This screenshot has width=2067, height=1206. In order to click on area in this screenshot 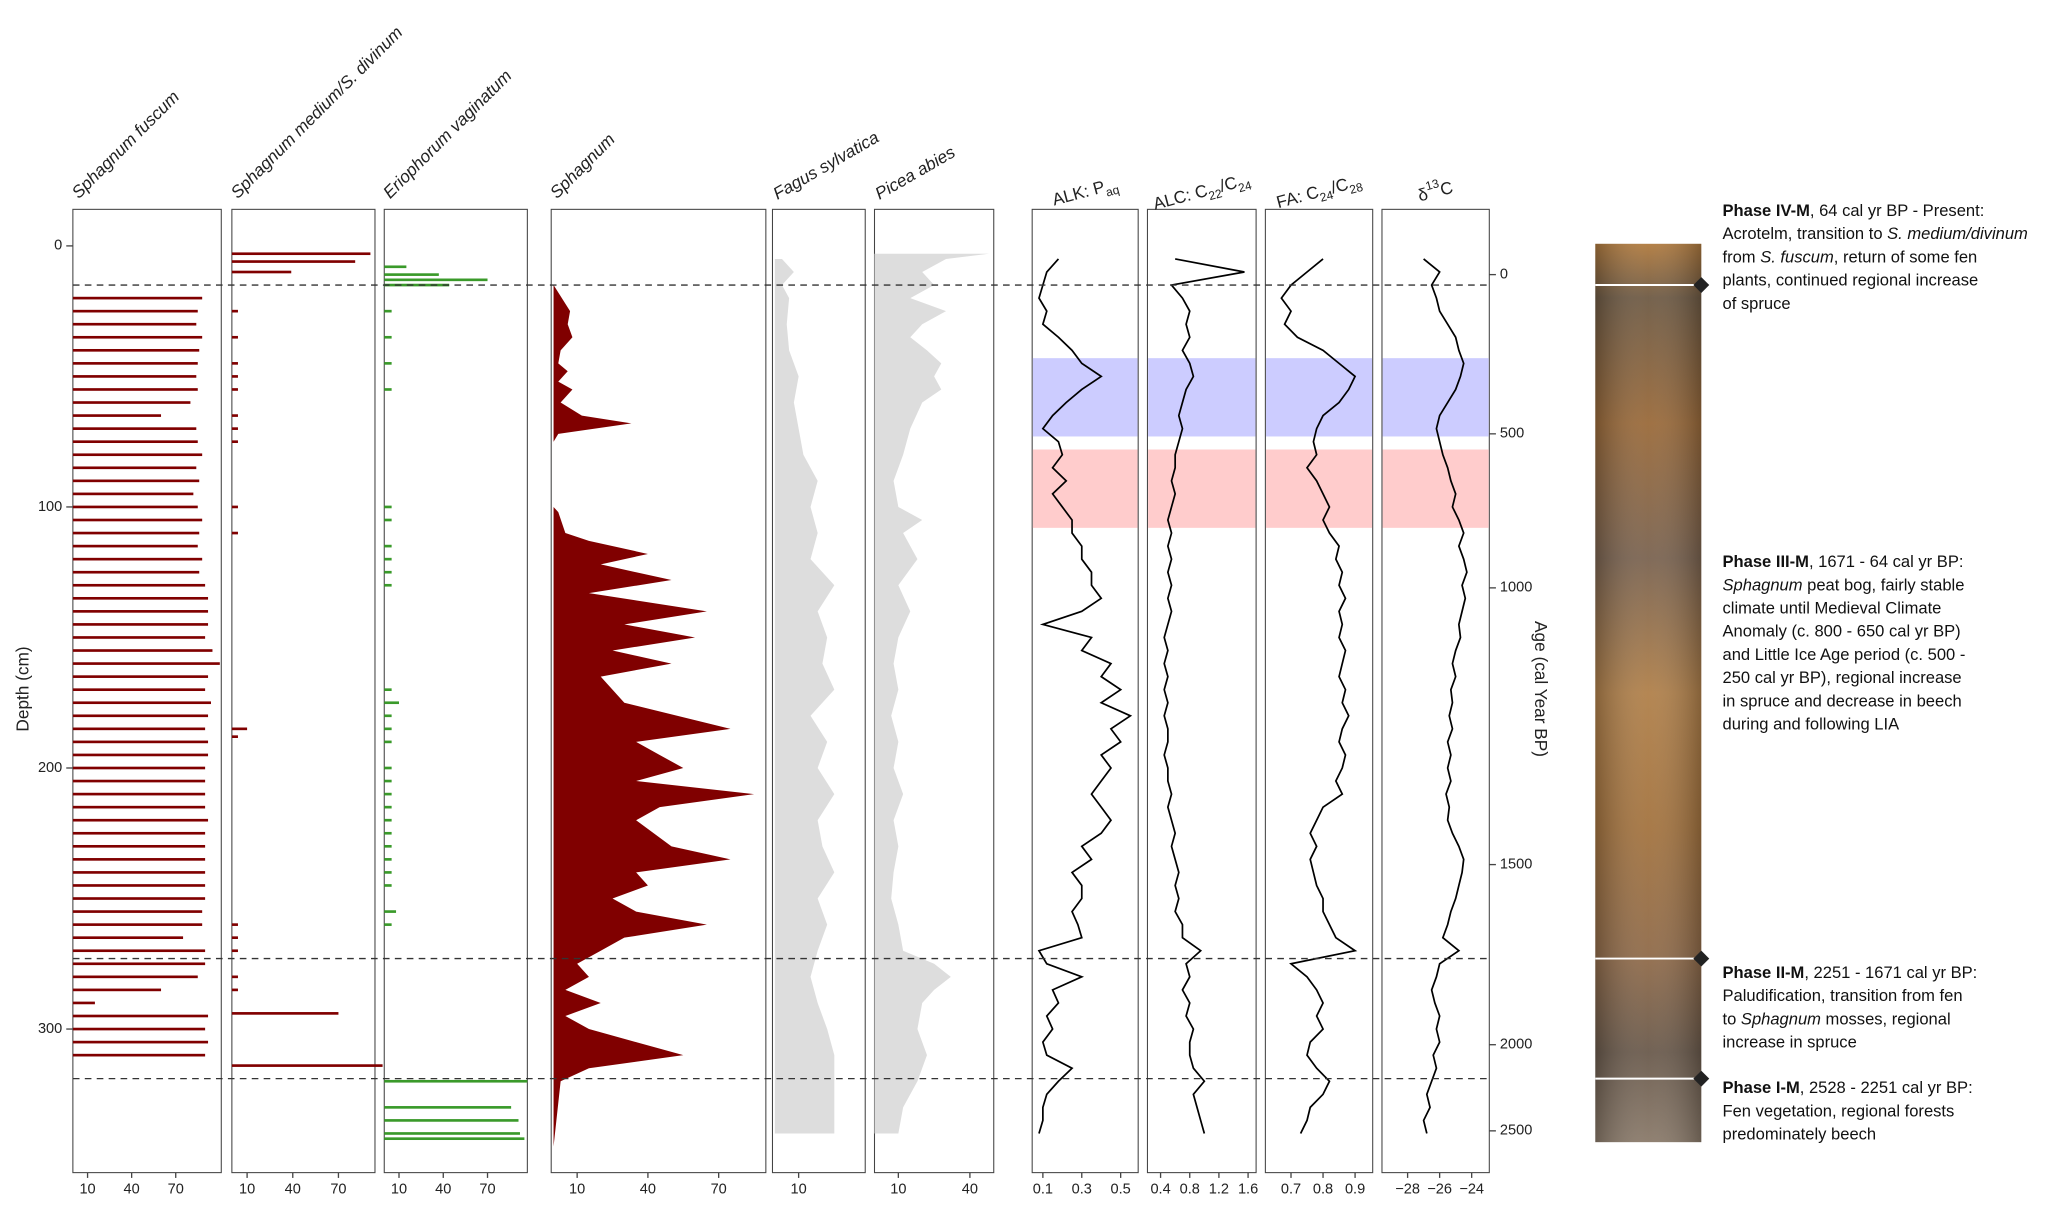, I will do `click(931, 693)`.